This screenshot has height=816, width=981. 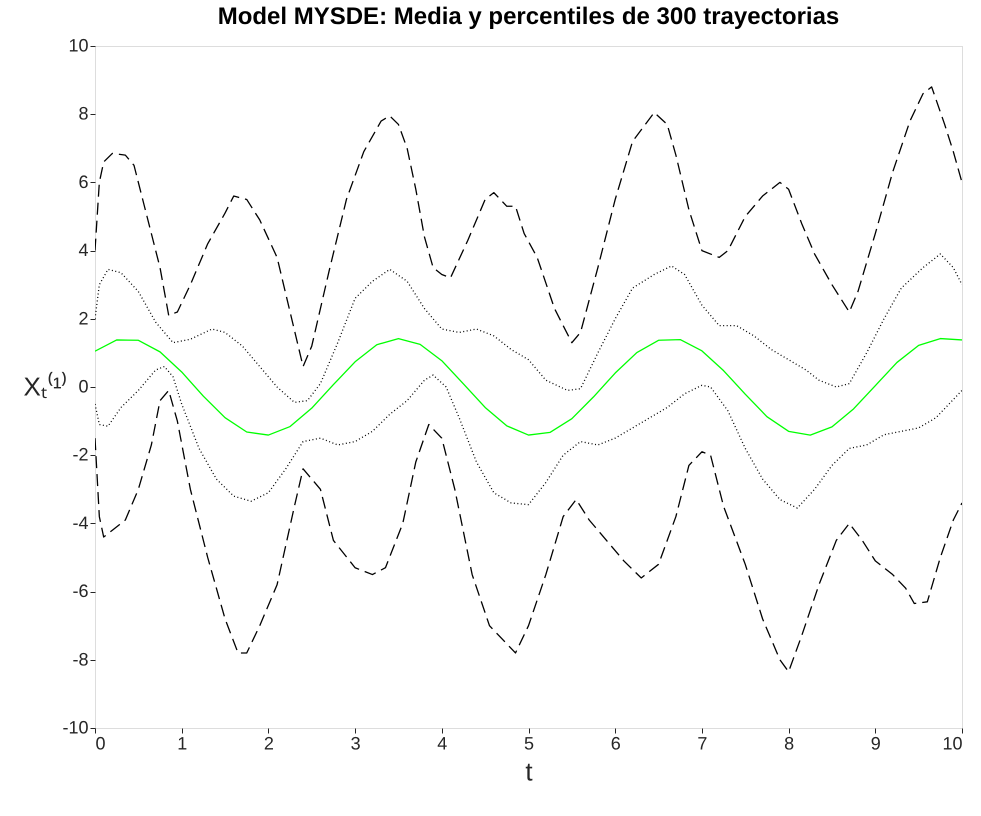 What do you see at coordinates (80, 522) in the screenshot?
I see `y-tick-label: -4` at bounding box center [80, 522].